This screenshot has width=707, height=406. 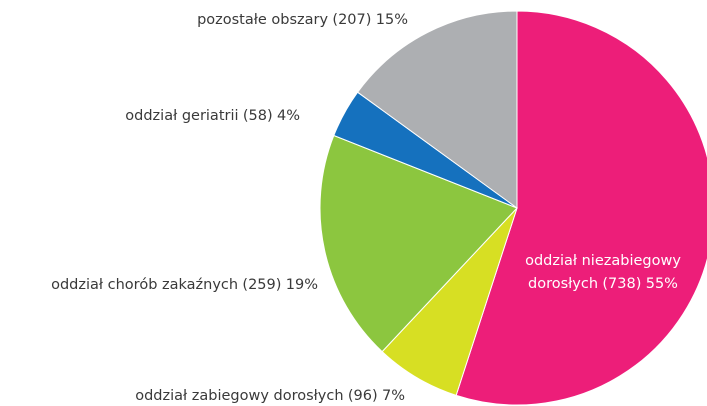 I want to click on value-label: 15%, so click(x=391, y=20).